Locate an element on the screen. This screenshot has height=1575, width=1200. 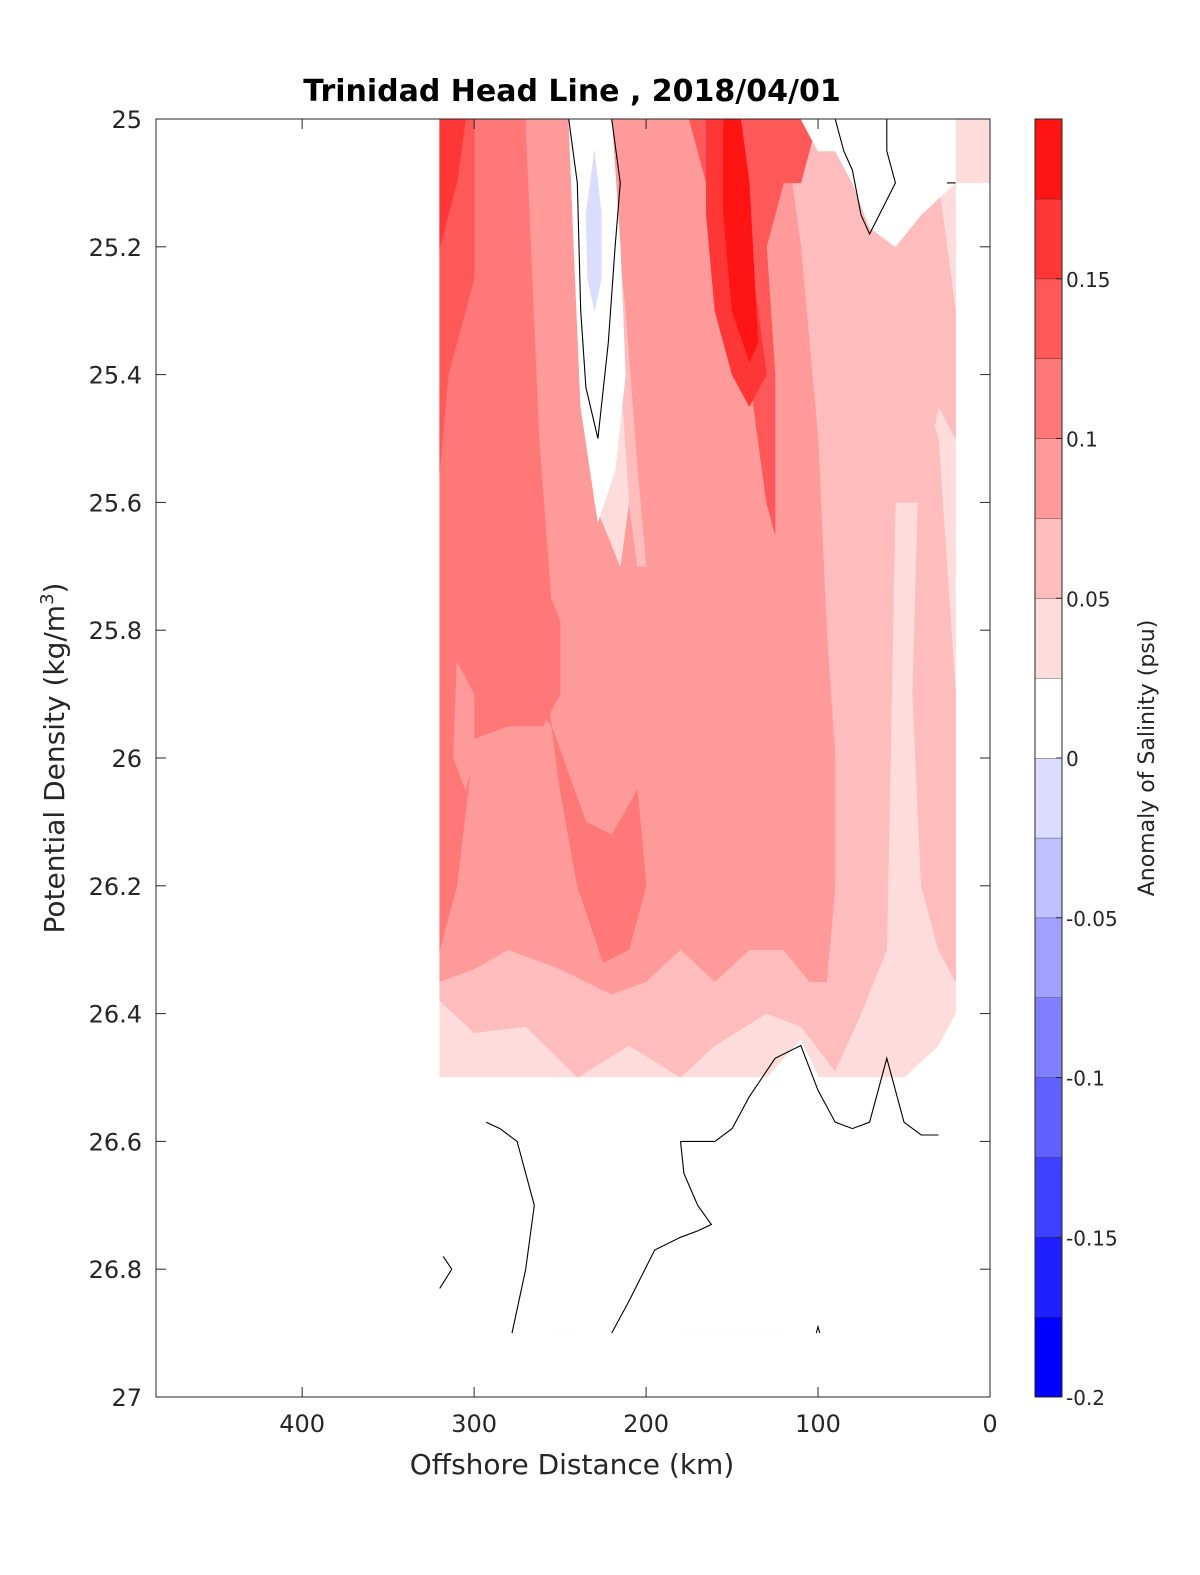
y-tick-label: 26.8 is located at coordinates (115, 1270).